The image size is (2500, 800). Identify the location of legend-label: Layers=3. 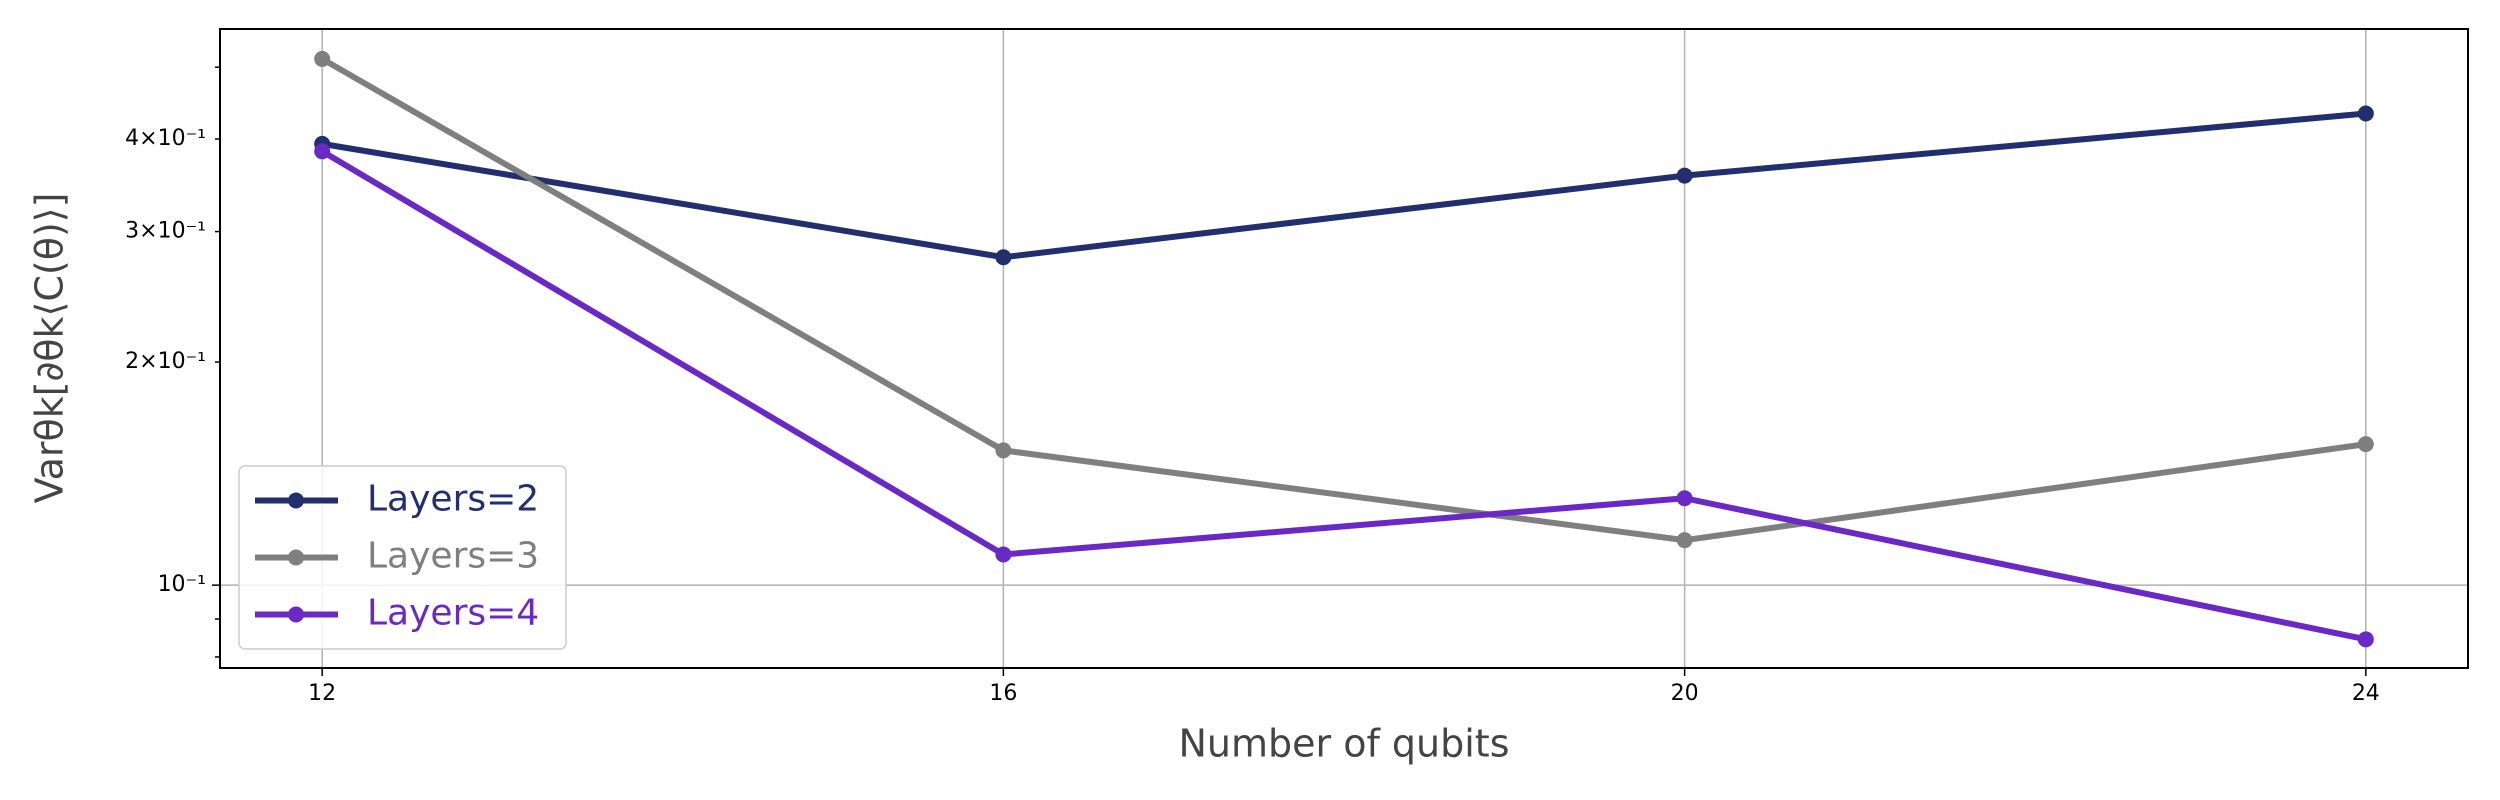
(453, 556).